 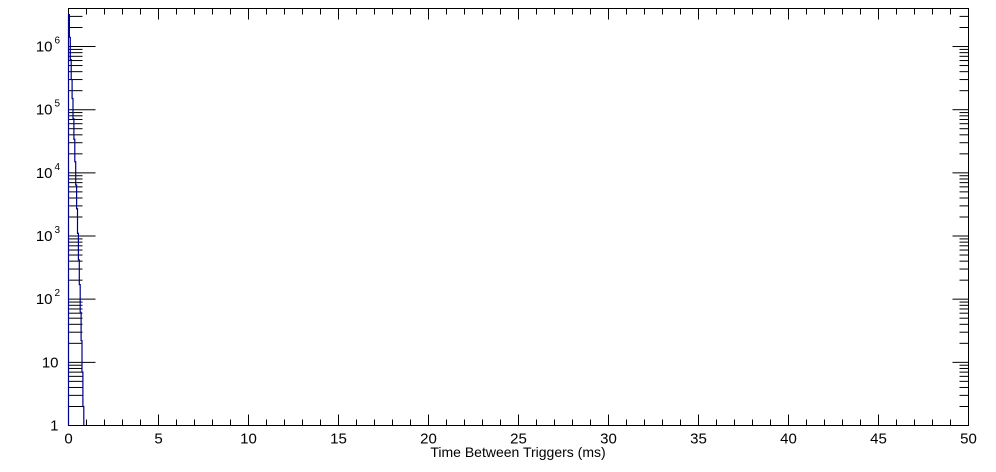 I want to click on x-tick-label: 40, so click(x=788, y=439).